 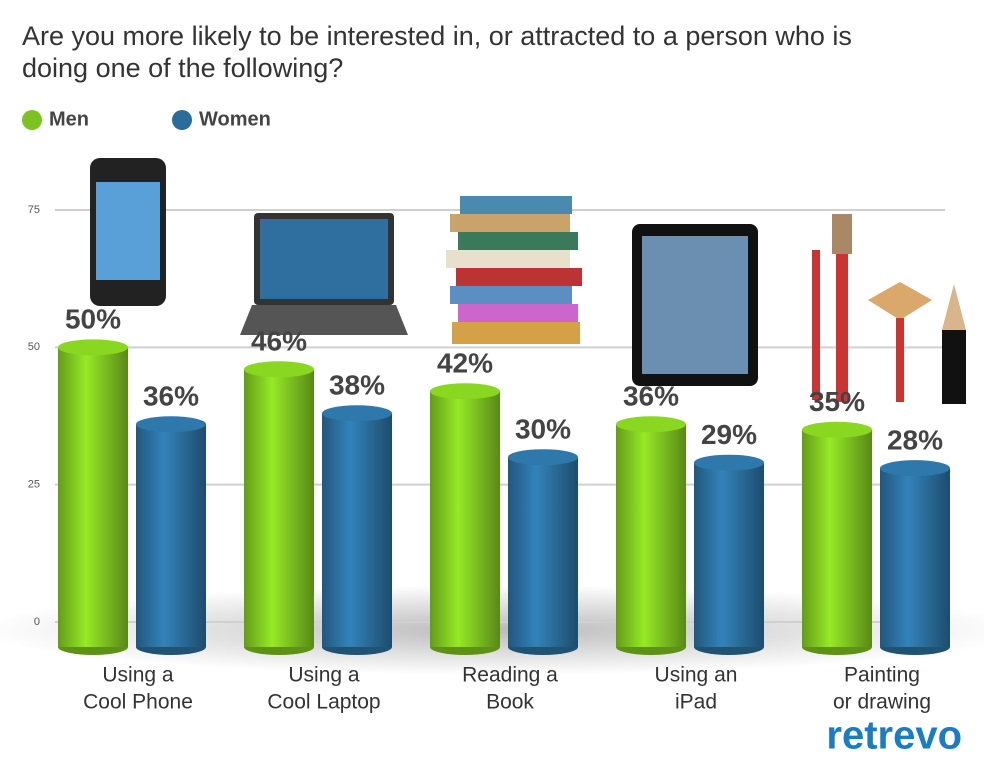 I want to click on x-tick-label: Cool Phone, so click(x=138, y=702).